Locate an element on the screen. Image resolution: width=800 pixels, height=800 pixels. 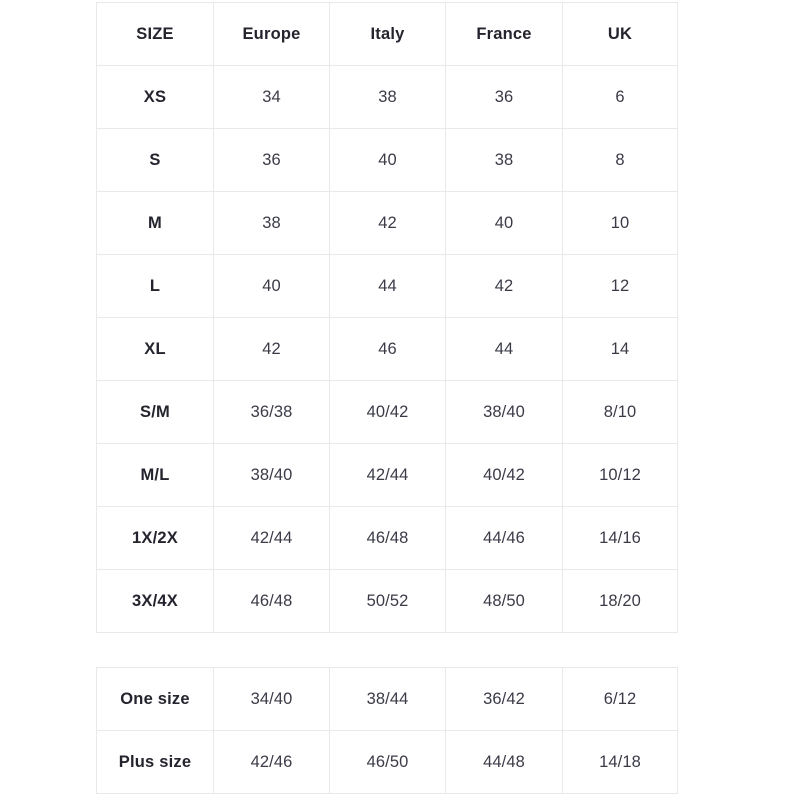
cell-europe: 36/38 is located at coordinates (271, 412).